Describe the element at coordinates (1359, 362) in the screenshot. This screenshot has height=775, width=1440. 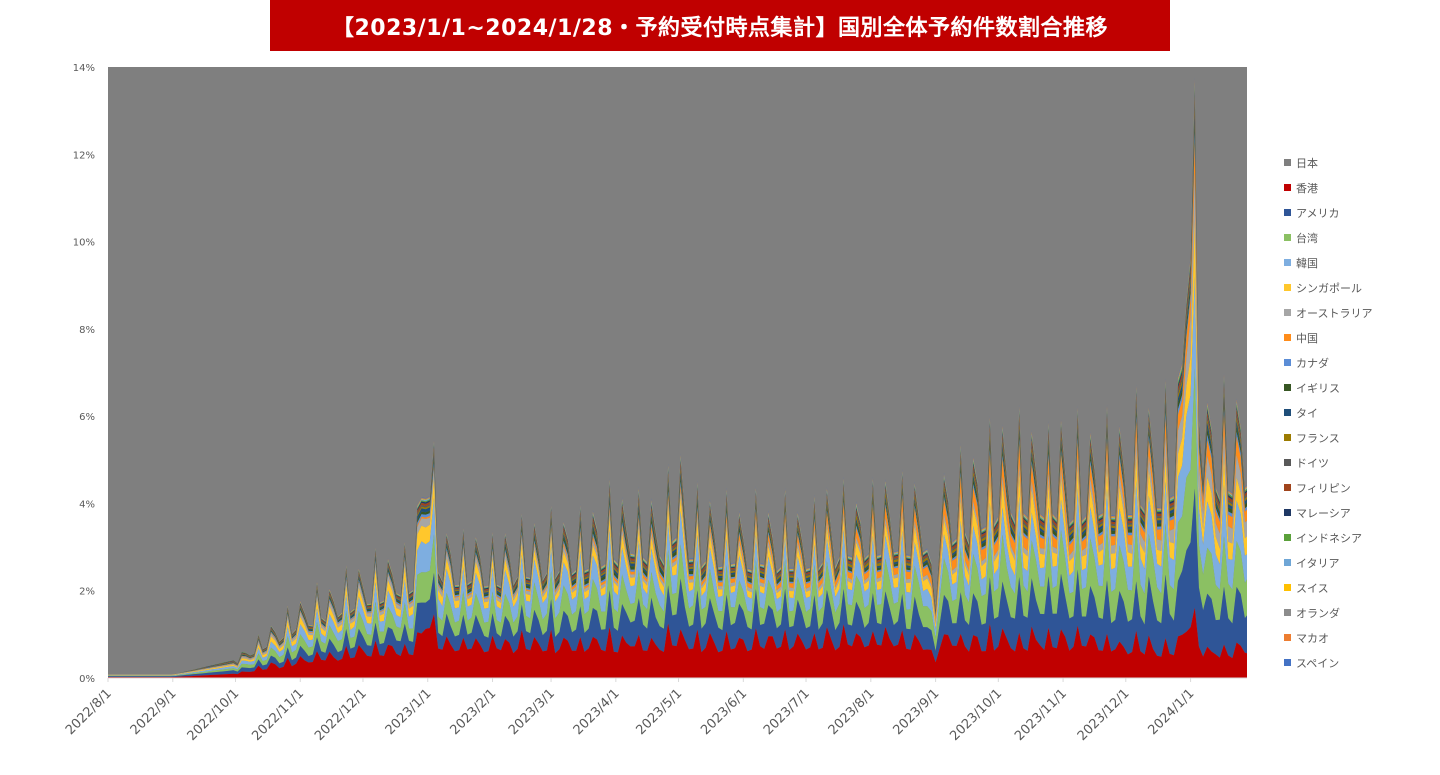
I see `legend-item: カナダ` at that location.